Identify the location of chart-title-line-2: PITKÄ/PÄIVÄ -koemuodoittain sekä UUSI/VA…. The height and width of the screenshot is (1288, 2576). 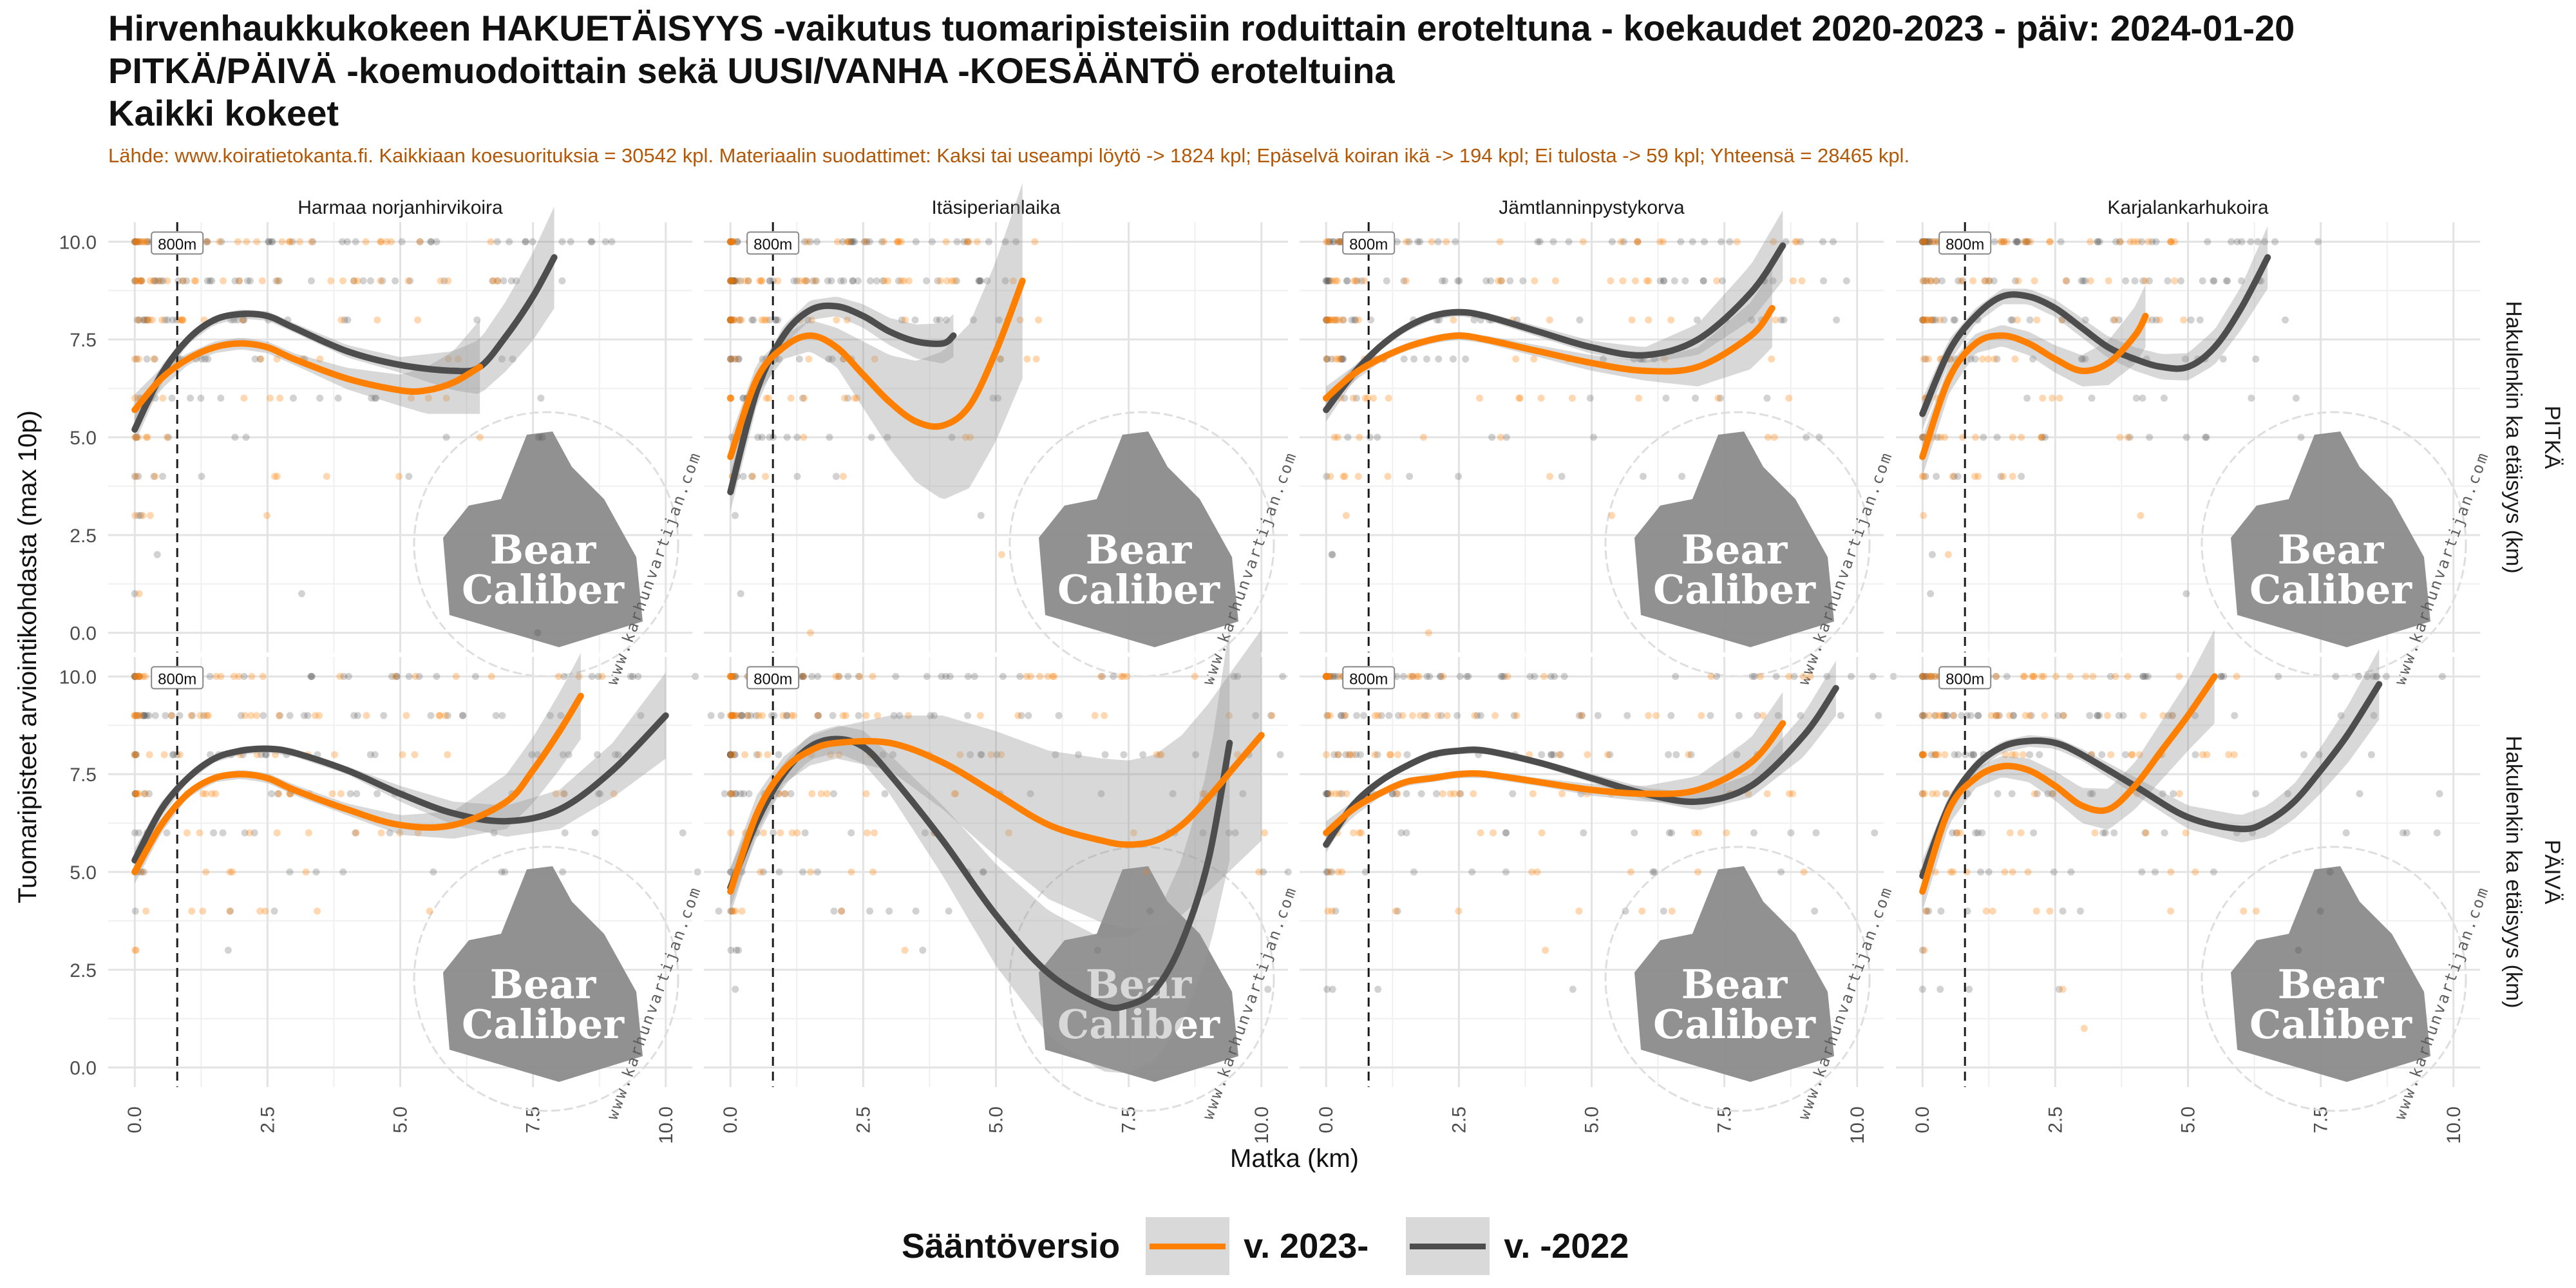
(751, 70).